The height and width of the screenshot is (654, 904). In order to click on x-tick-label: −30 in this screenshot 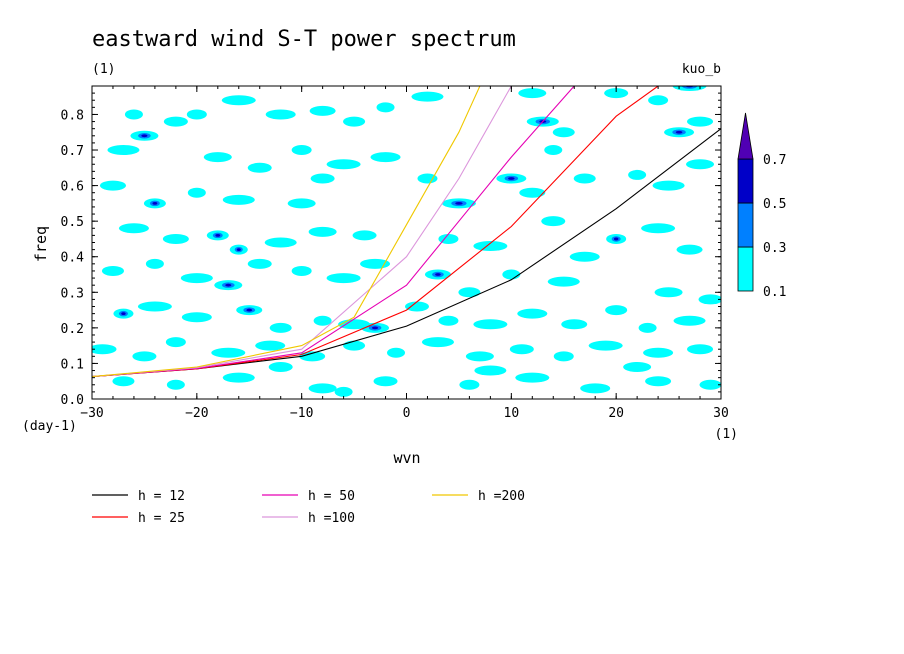, I will do `click(91, 413)`.